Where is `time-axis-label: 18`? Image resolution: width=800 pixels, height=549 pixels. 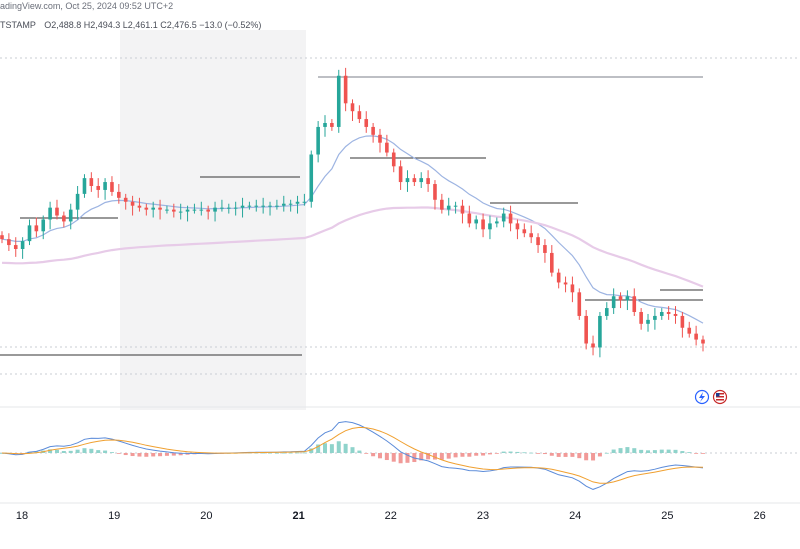
time-axis-label: 18 is located at coordinates (22, 516).